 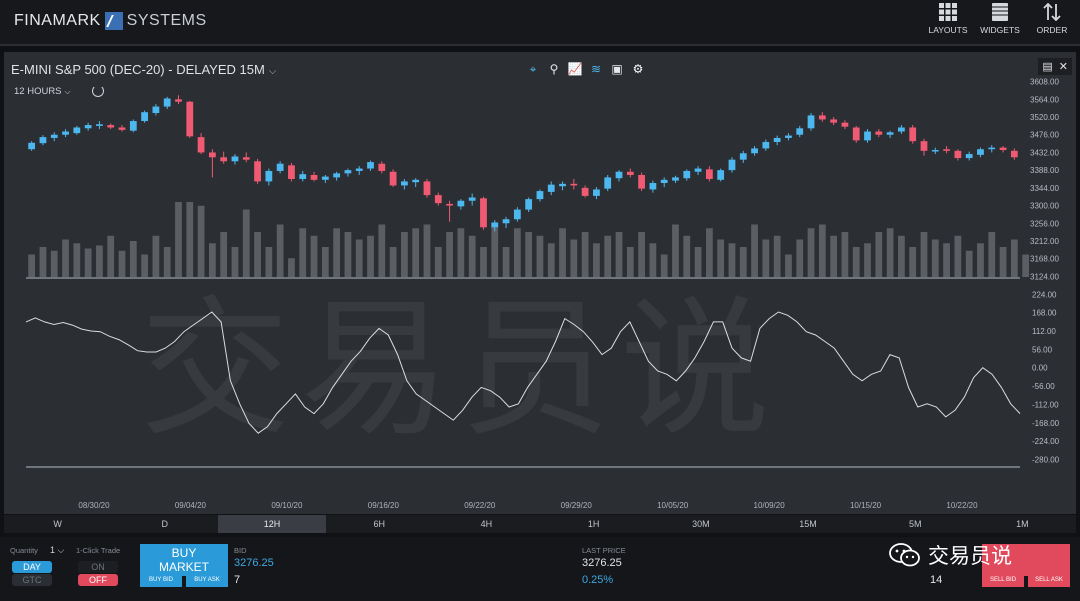 I want to click on sell-bid-button: SELL BID, so click(x=1003, y=580).